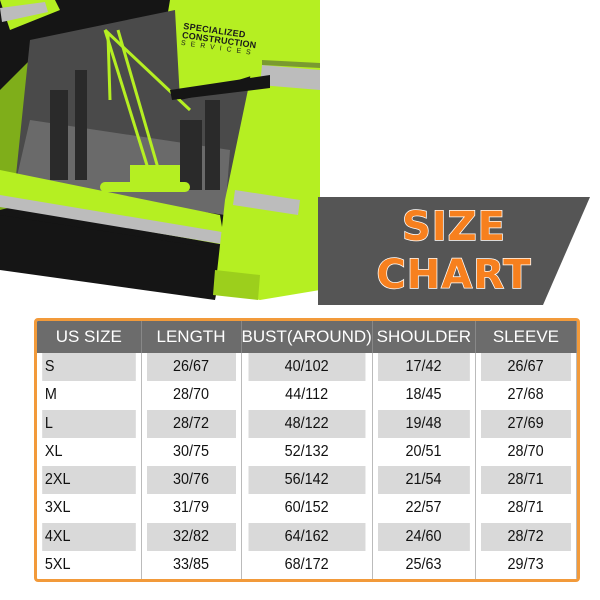  I want to click on measurement-cell: 68/172, so click(307, 564).